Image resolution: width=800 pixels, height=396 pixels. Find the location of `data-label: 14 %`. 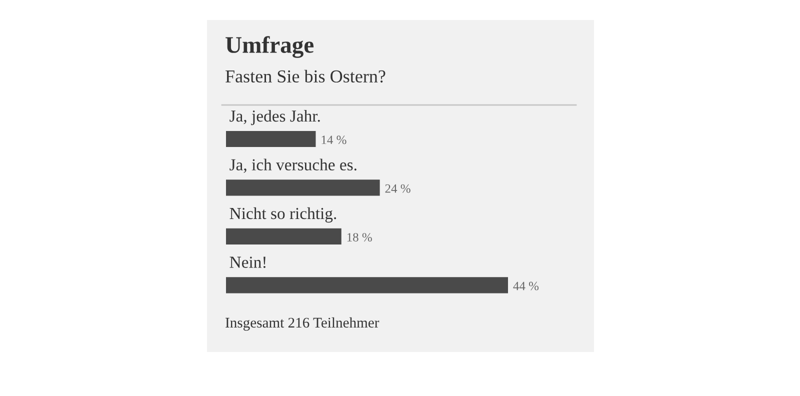

data-label: 14 % is located at coordinates (334, 140).